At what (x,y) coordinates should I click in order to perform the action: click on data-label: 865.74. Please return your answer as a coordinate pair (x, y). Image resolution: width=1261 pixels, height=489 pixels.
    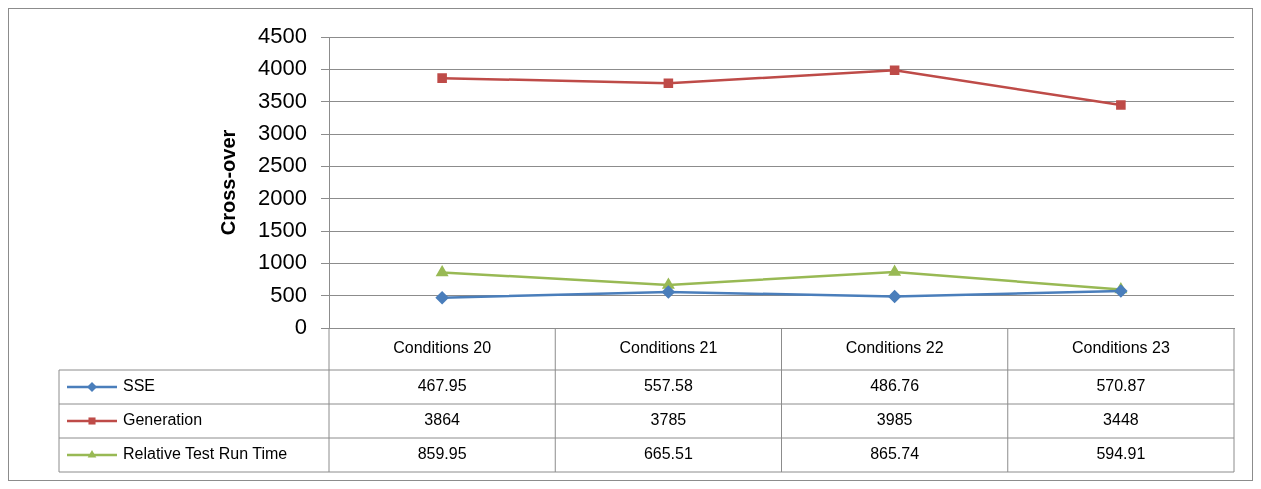
    Looking at the image, I should click on (895, 454).